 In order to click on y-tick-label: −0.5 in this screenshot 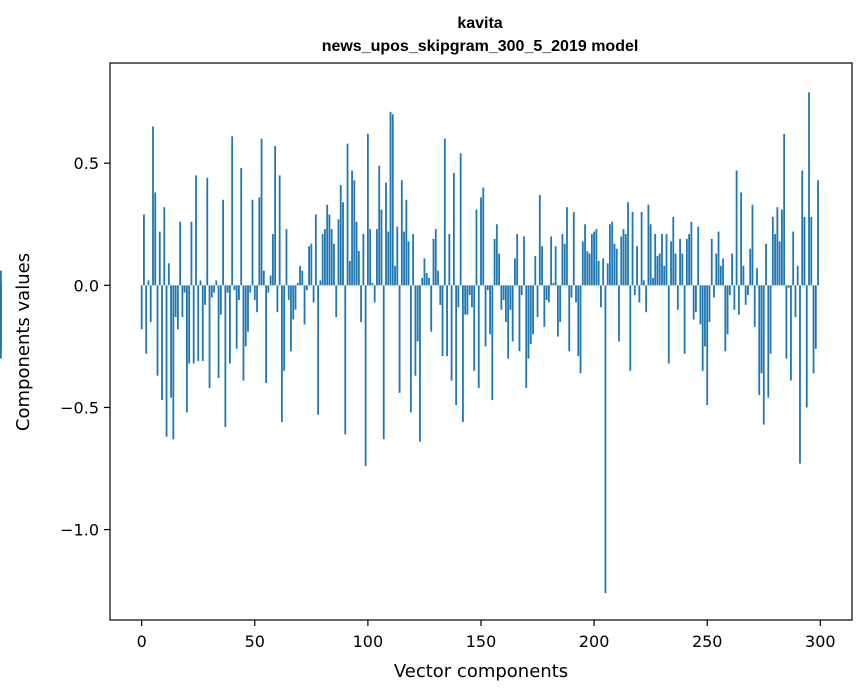, I will do `click(79, 407)`.